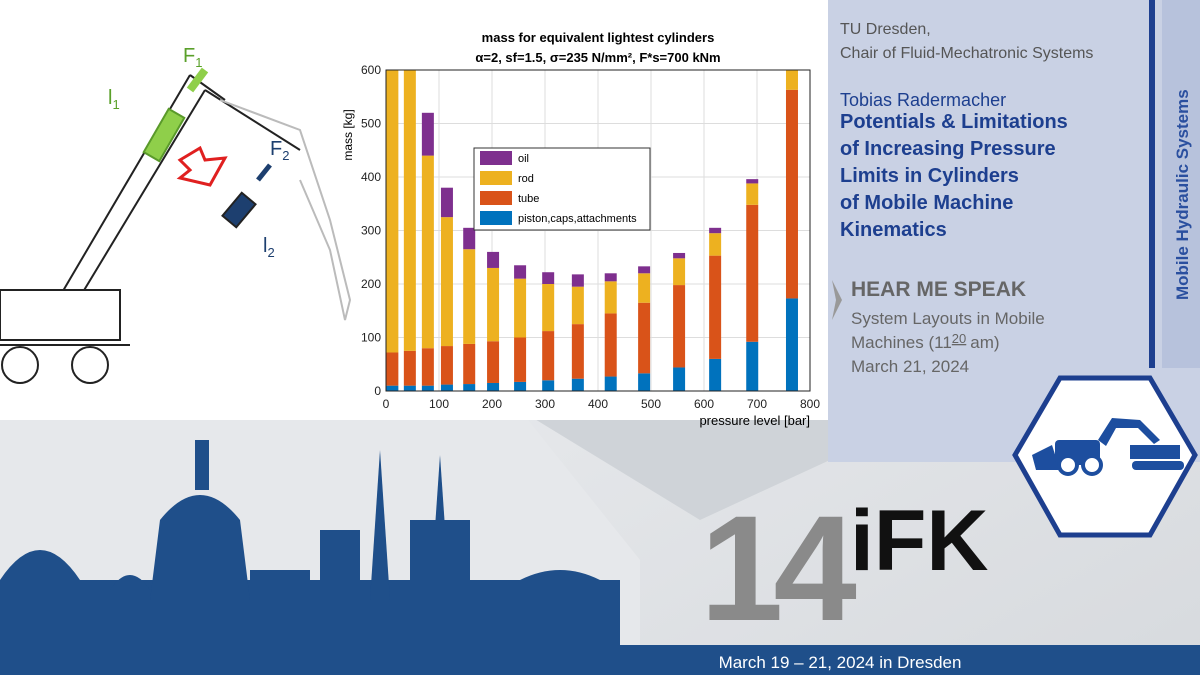 The image size is (1200, 680). What do you see at coordinates (959, 338) in the screenshot?
I see `time-minutes: 20` at bounding box center [959, 338].